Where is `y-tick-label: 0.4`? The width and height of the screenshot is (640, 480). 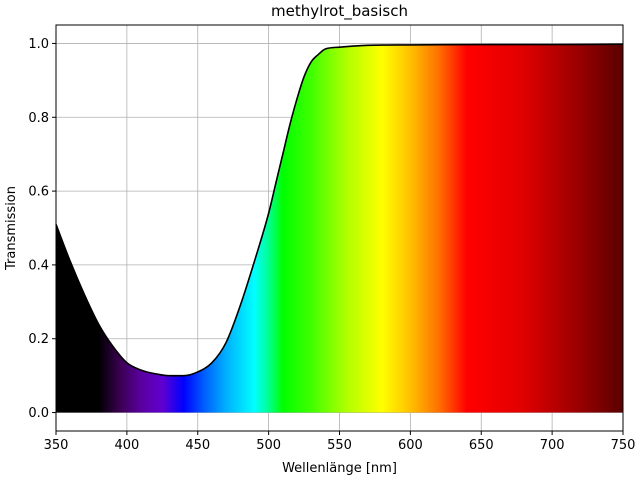
y-tick-label: 0.4 is located at coordinates (38, 265).